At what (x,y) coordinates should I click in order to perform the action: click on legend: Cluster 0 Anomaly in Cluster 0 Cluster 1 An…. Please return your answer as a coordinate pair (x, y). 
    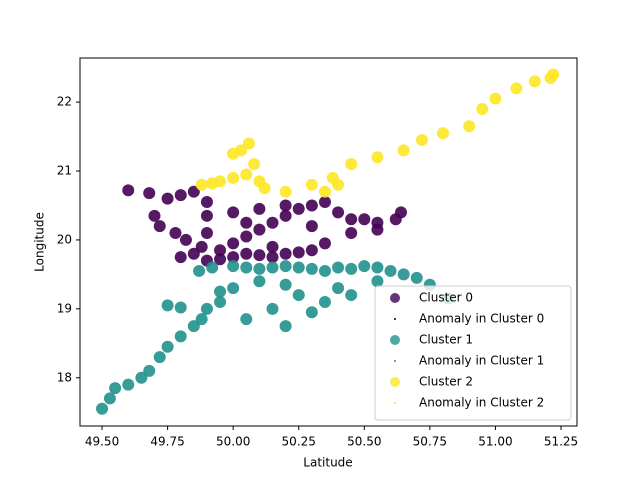
    Looking at the image, I should click on (473, 353).